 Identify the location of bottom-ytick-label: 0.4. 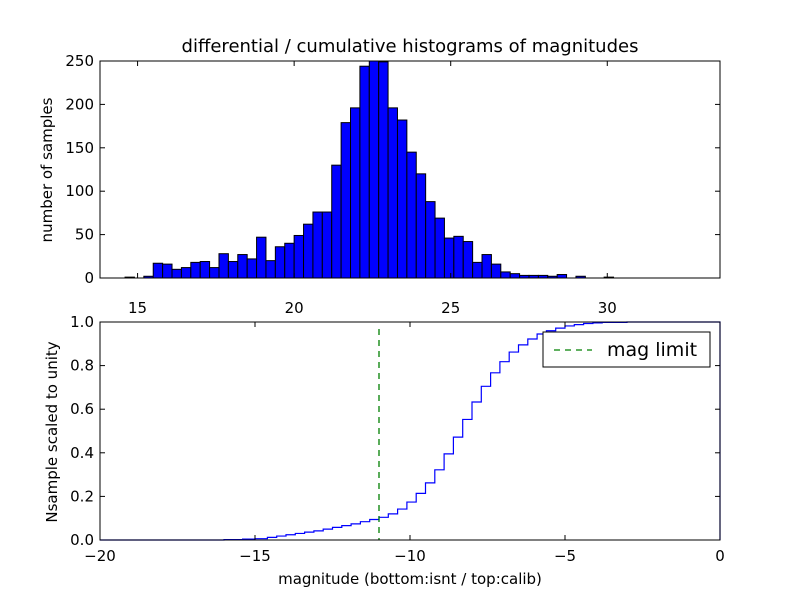
(82, 453).